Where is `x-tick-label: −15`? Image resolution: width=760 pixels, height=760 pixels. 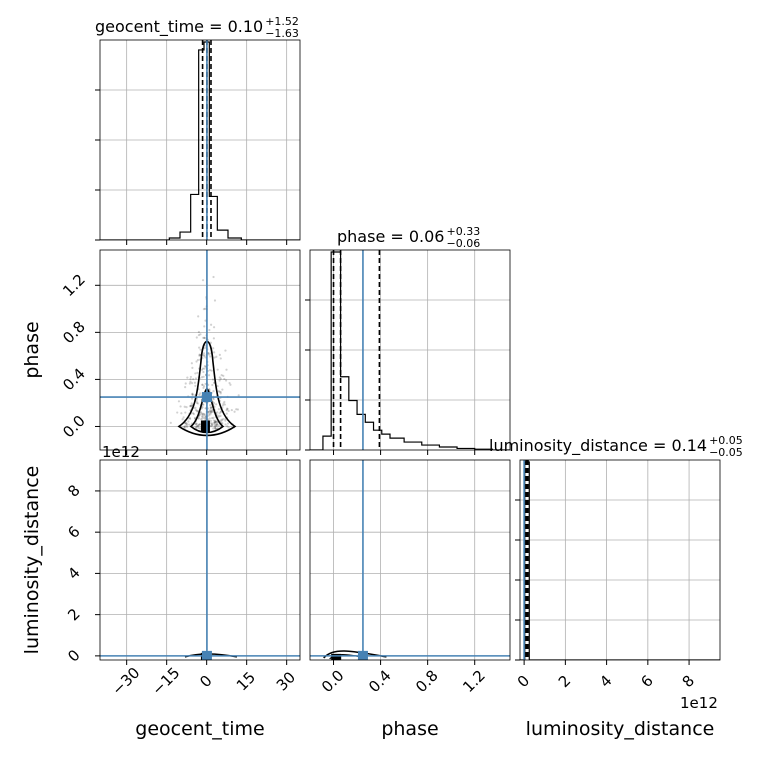 x-tick-label: −15 is located at coordinates (165, 681).